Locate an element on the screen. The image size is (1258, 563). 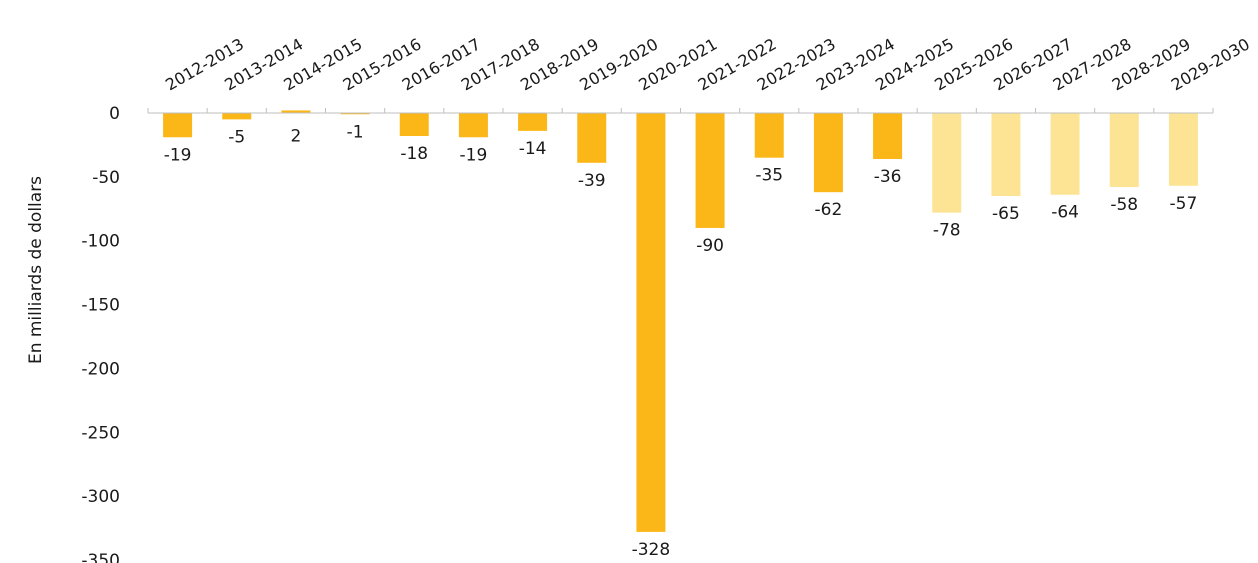
y-tick-label: -50 is located at coordinates (106, 178).